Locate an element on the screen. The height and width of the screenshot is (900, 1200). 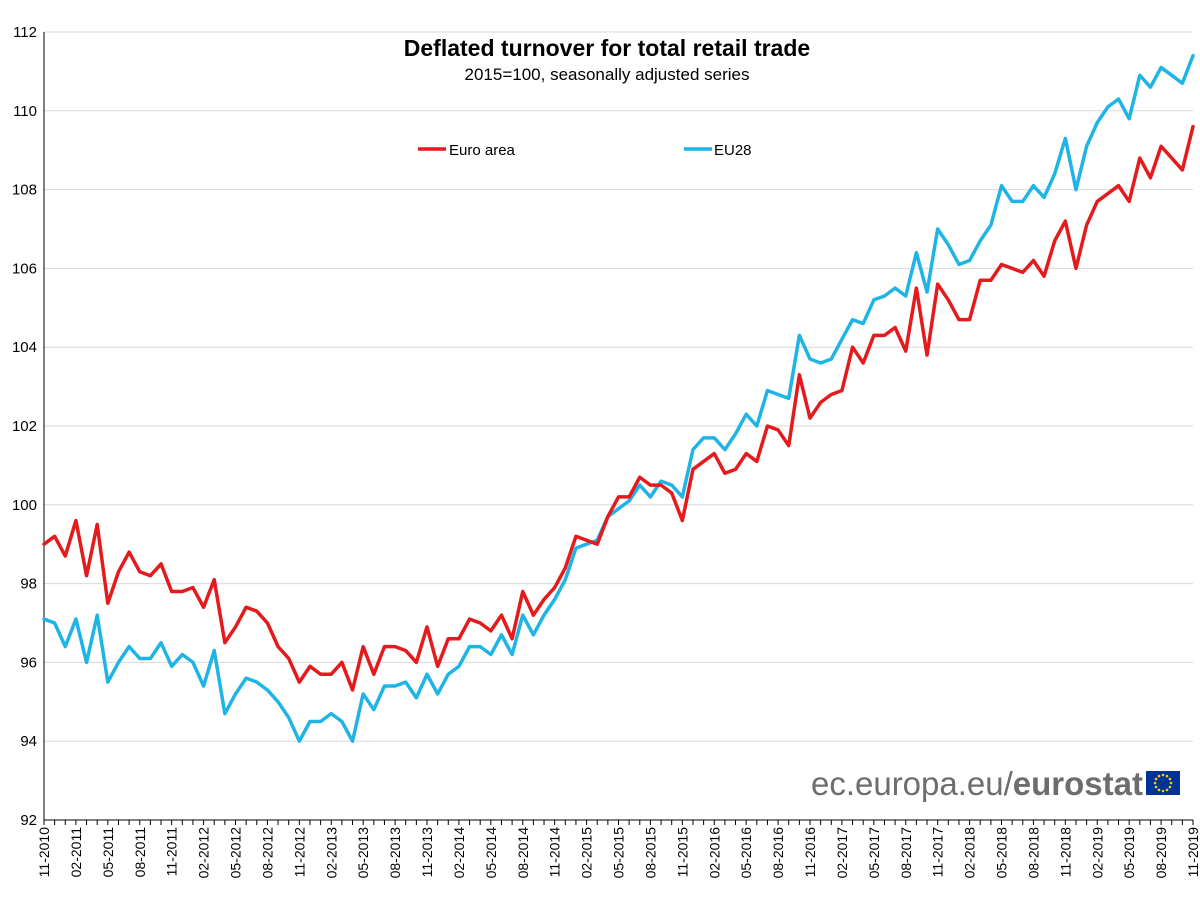
y-tick-label: 112 is located at coordinates (25, 32).